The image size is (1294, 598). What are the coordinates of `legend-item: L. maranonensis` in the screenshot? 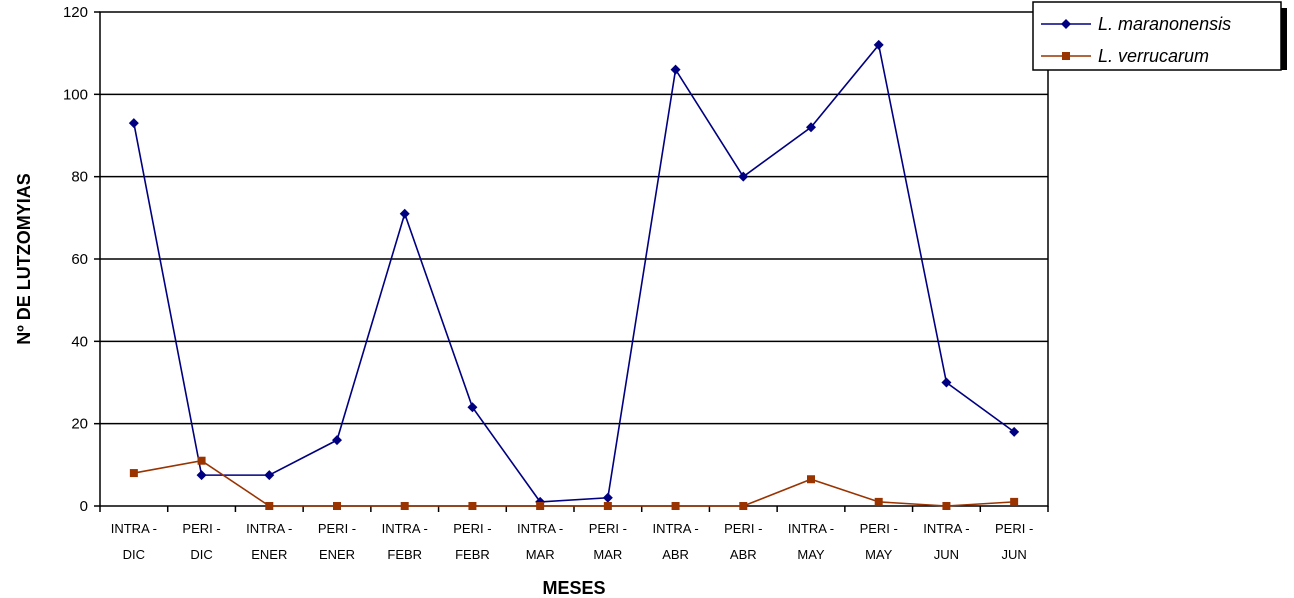 It's located at (1136, 24).